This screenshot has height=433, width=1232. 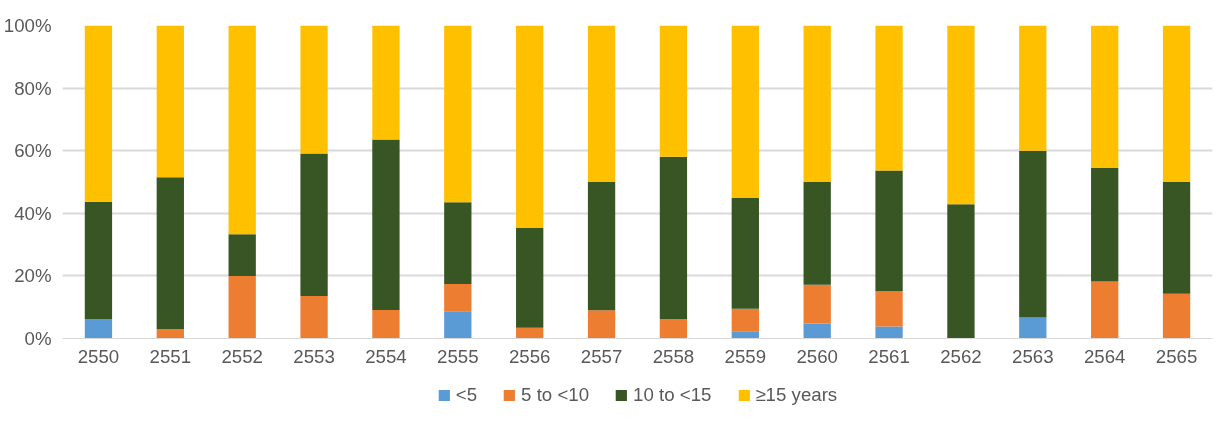 I want to click on x-tick-label: 2560, so click(x=817, y=356).